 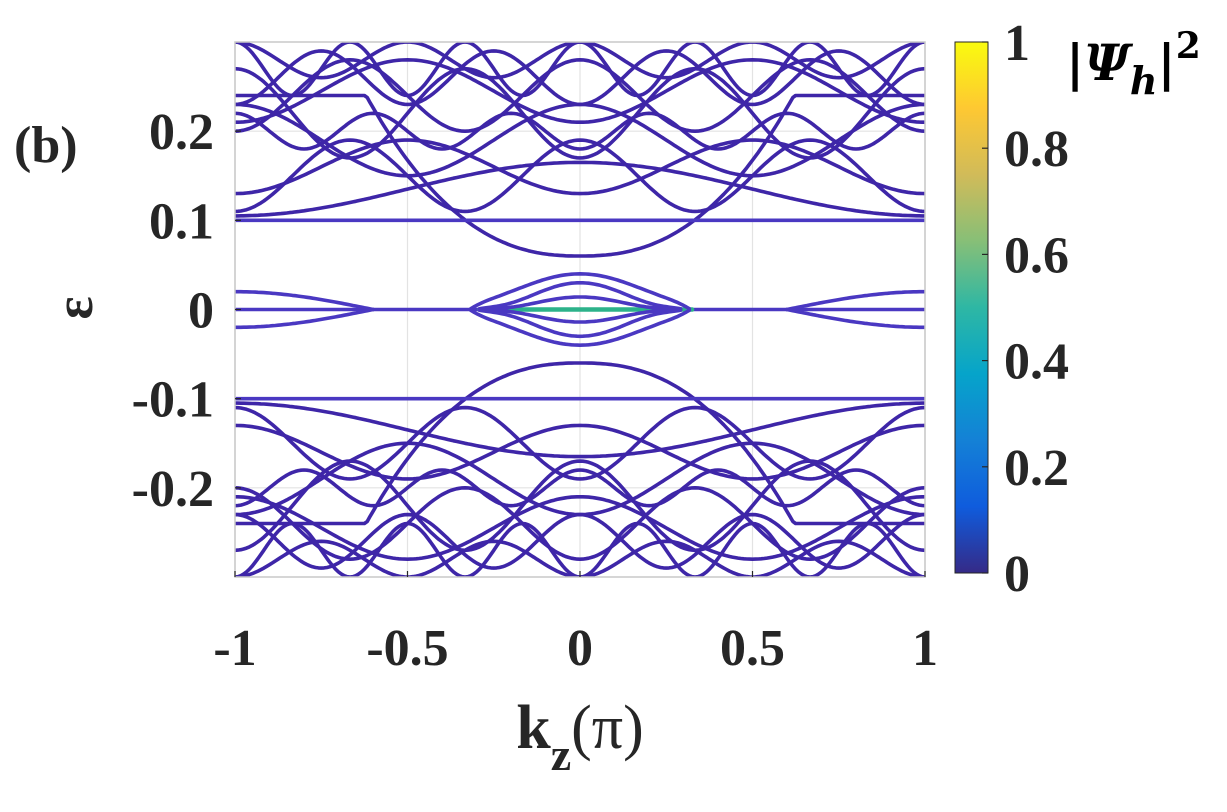 What do you see at coordinates (181, 221) in the screenshot?
I see `y-tick-label-3: 0.1` at bounding box center [181, 221].